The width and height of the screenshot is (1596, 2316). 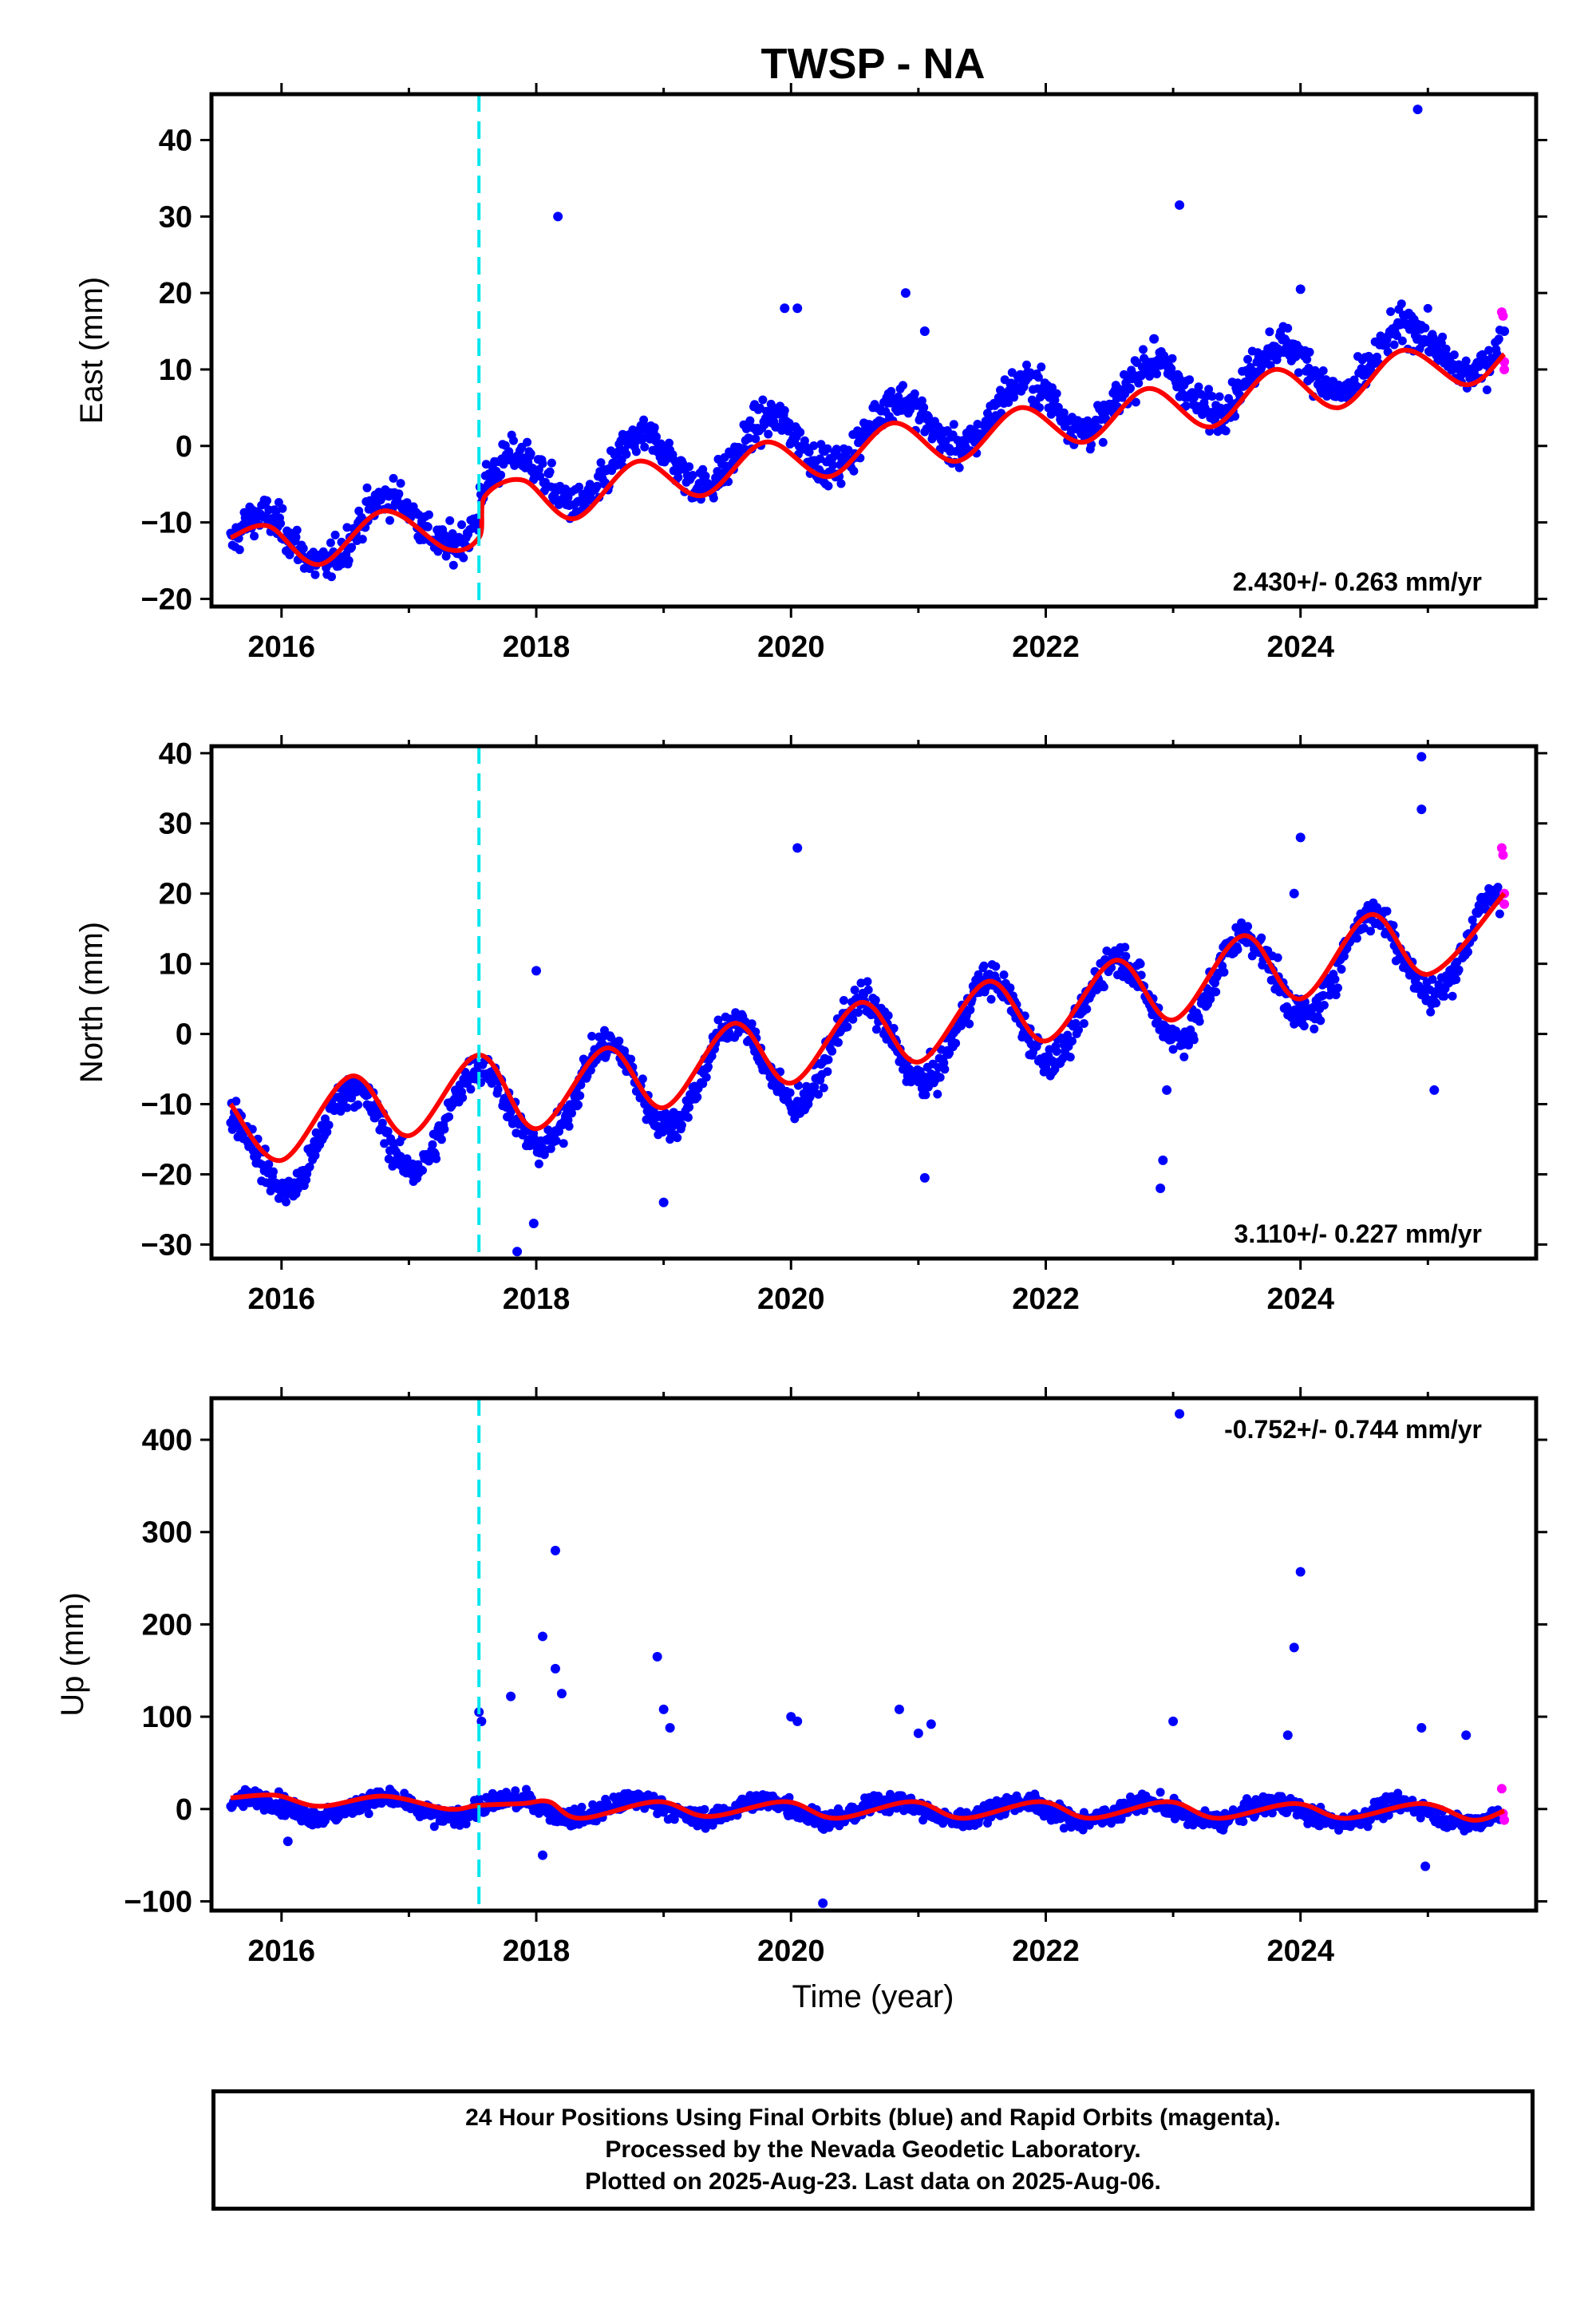 I want to click on y-tick-label: −10, so click(x=166, y=523).